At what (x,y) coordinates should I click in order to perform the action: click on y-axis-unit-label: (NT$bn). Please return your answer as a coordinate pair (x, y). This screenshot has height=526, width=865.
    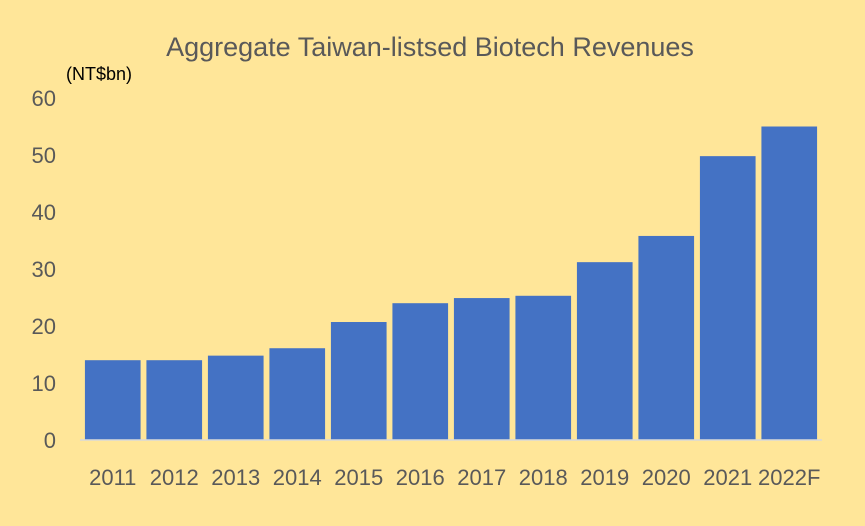
    Looking at the image, I should click on (99, 74).